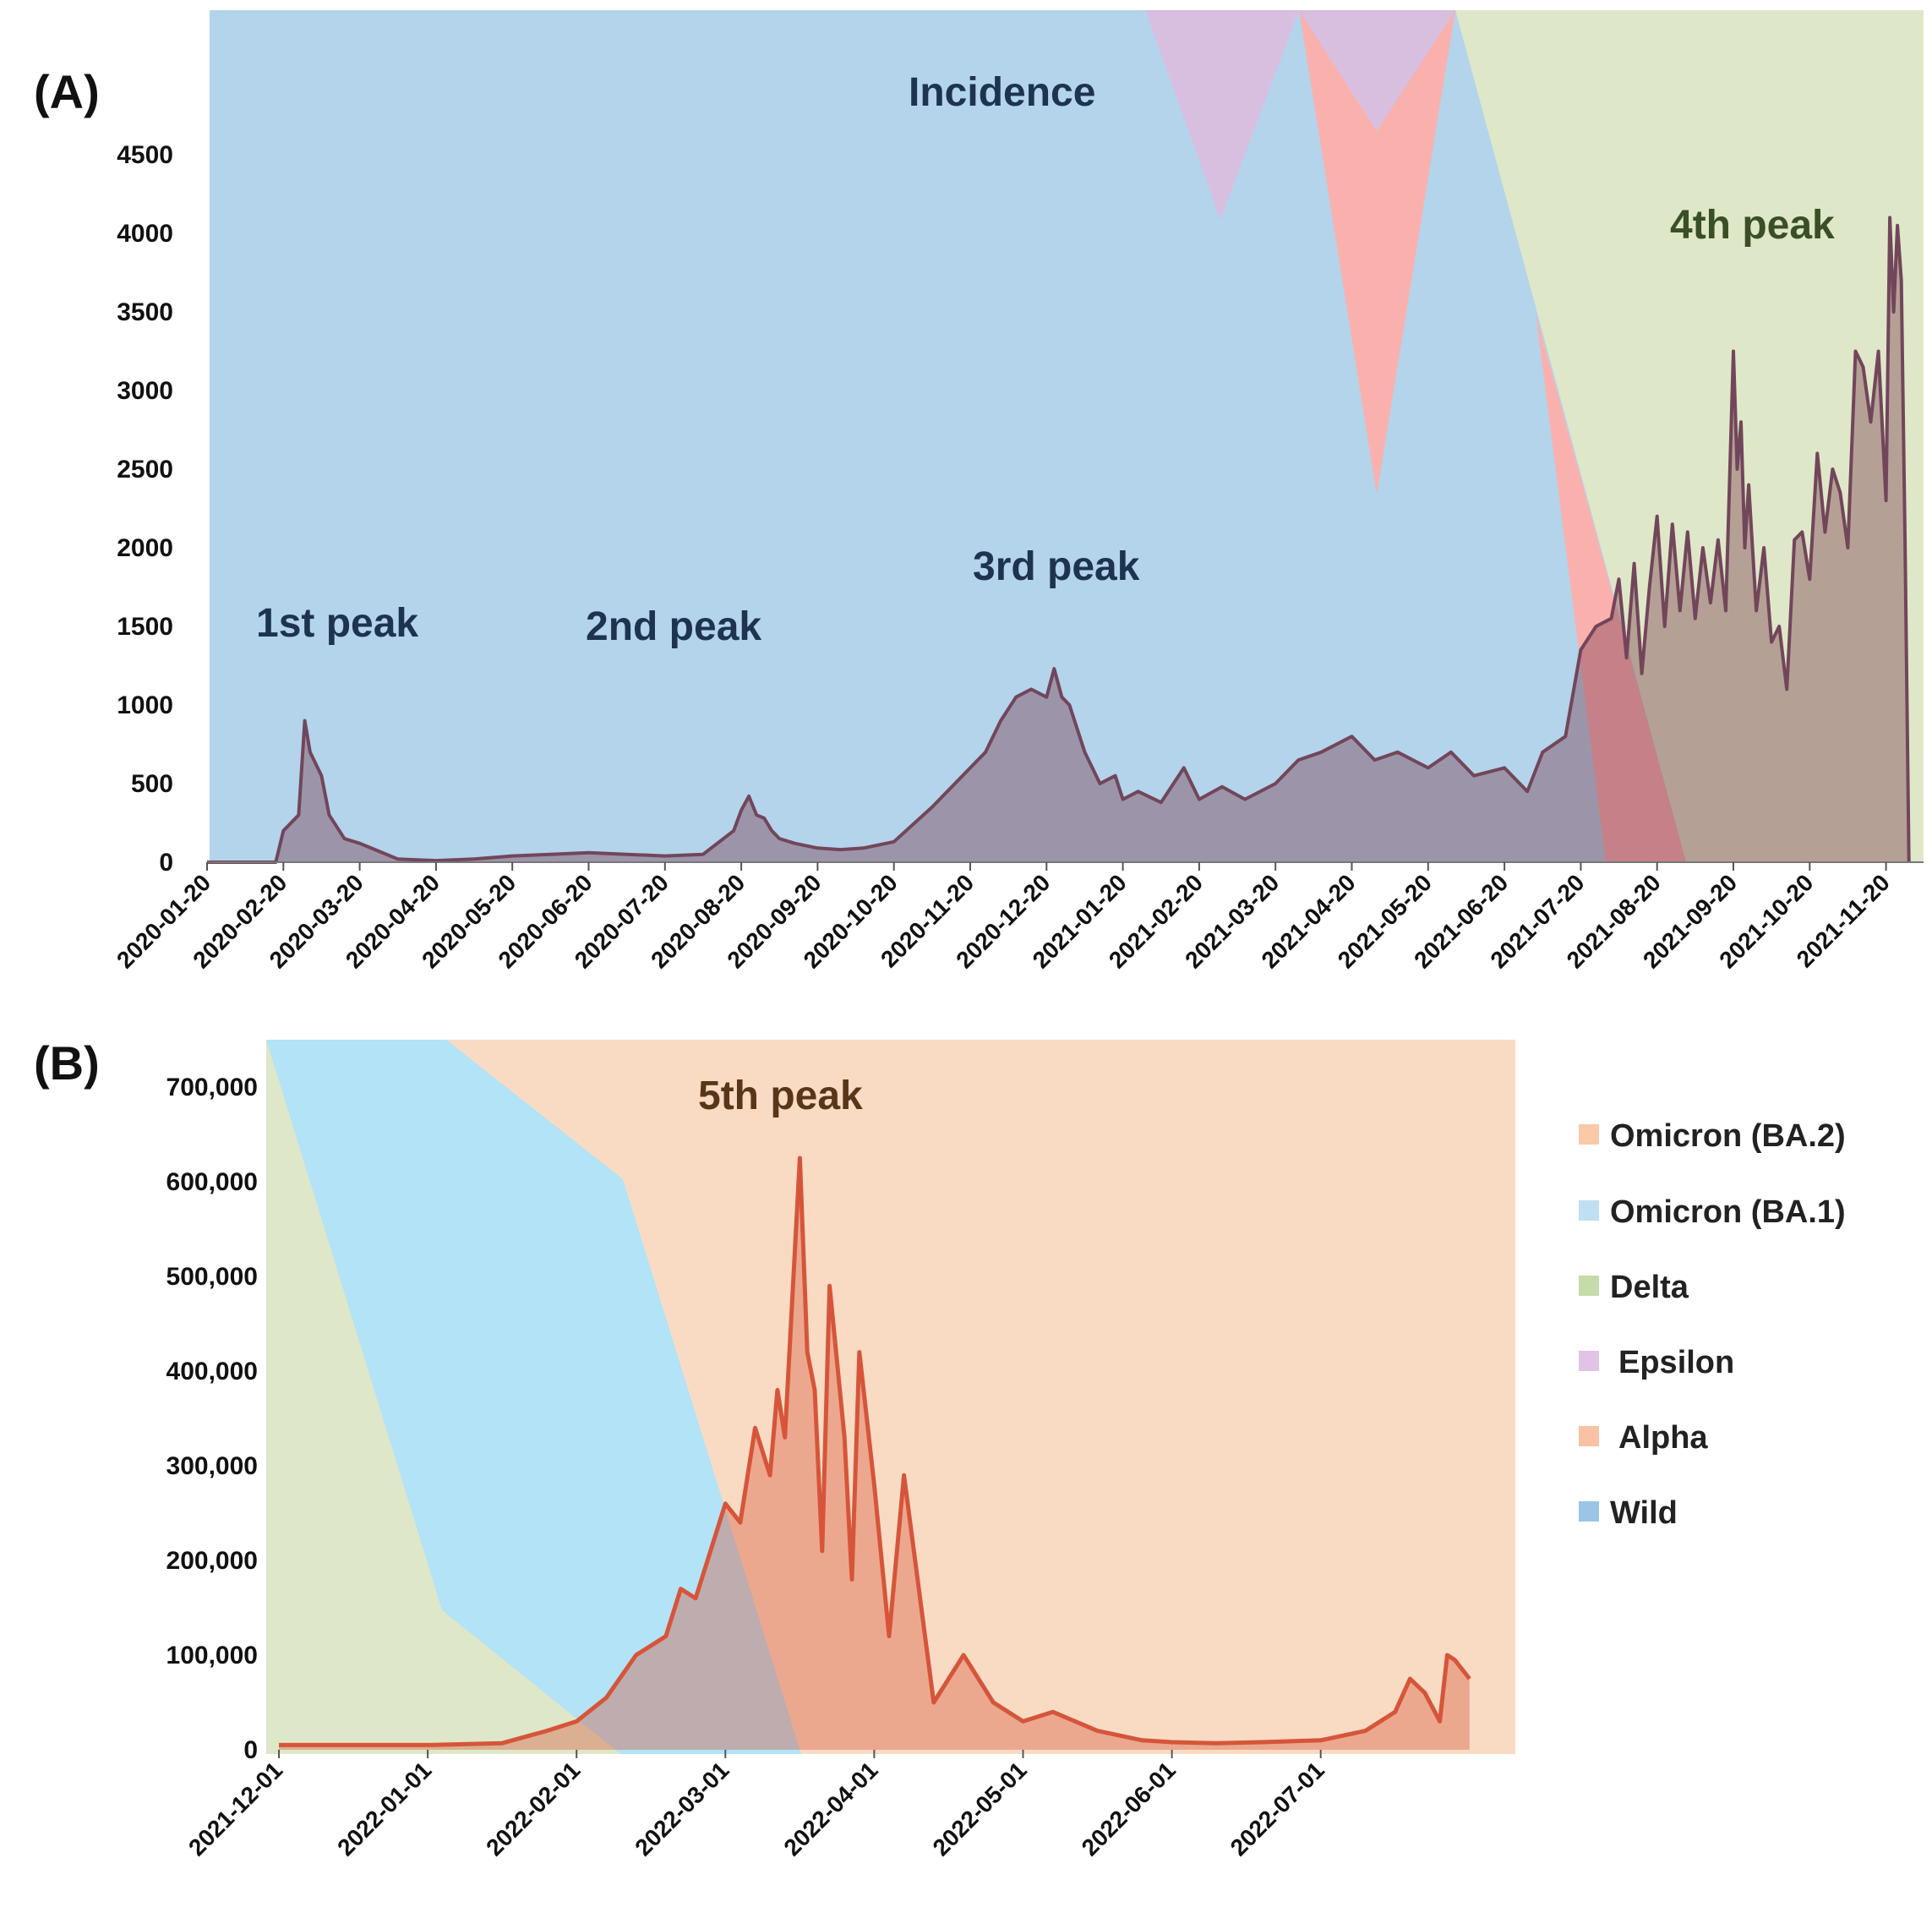  I want to click on alpha-region-wedge, so click(1377, 252).